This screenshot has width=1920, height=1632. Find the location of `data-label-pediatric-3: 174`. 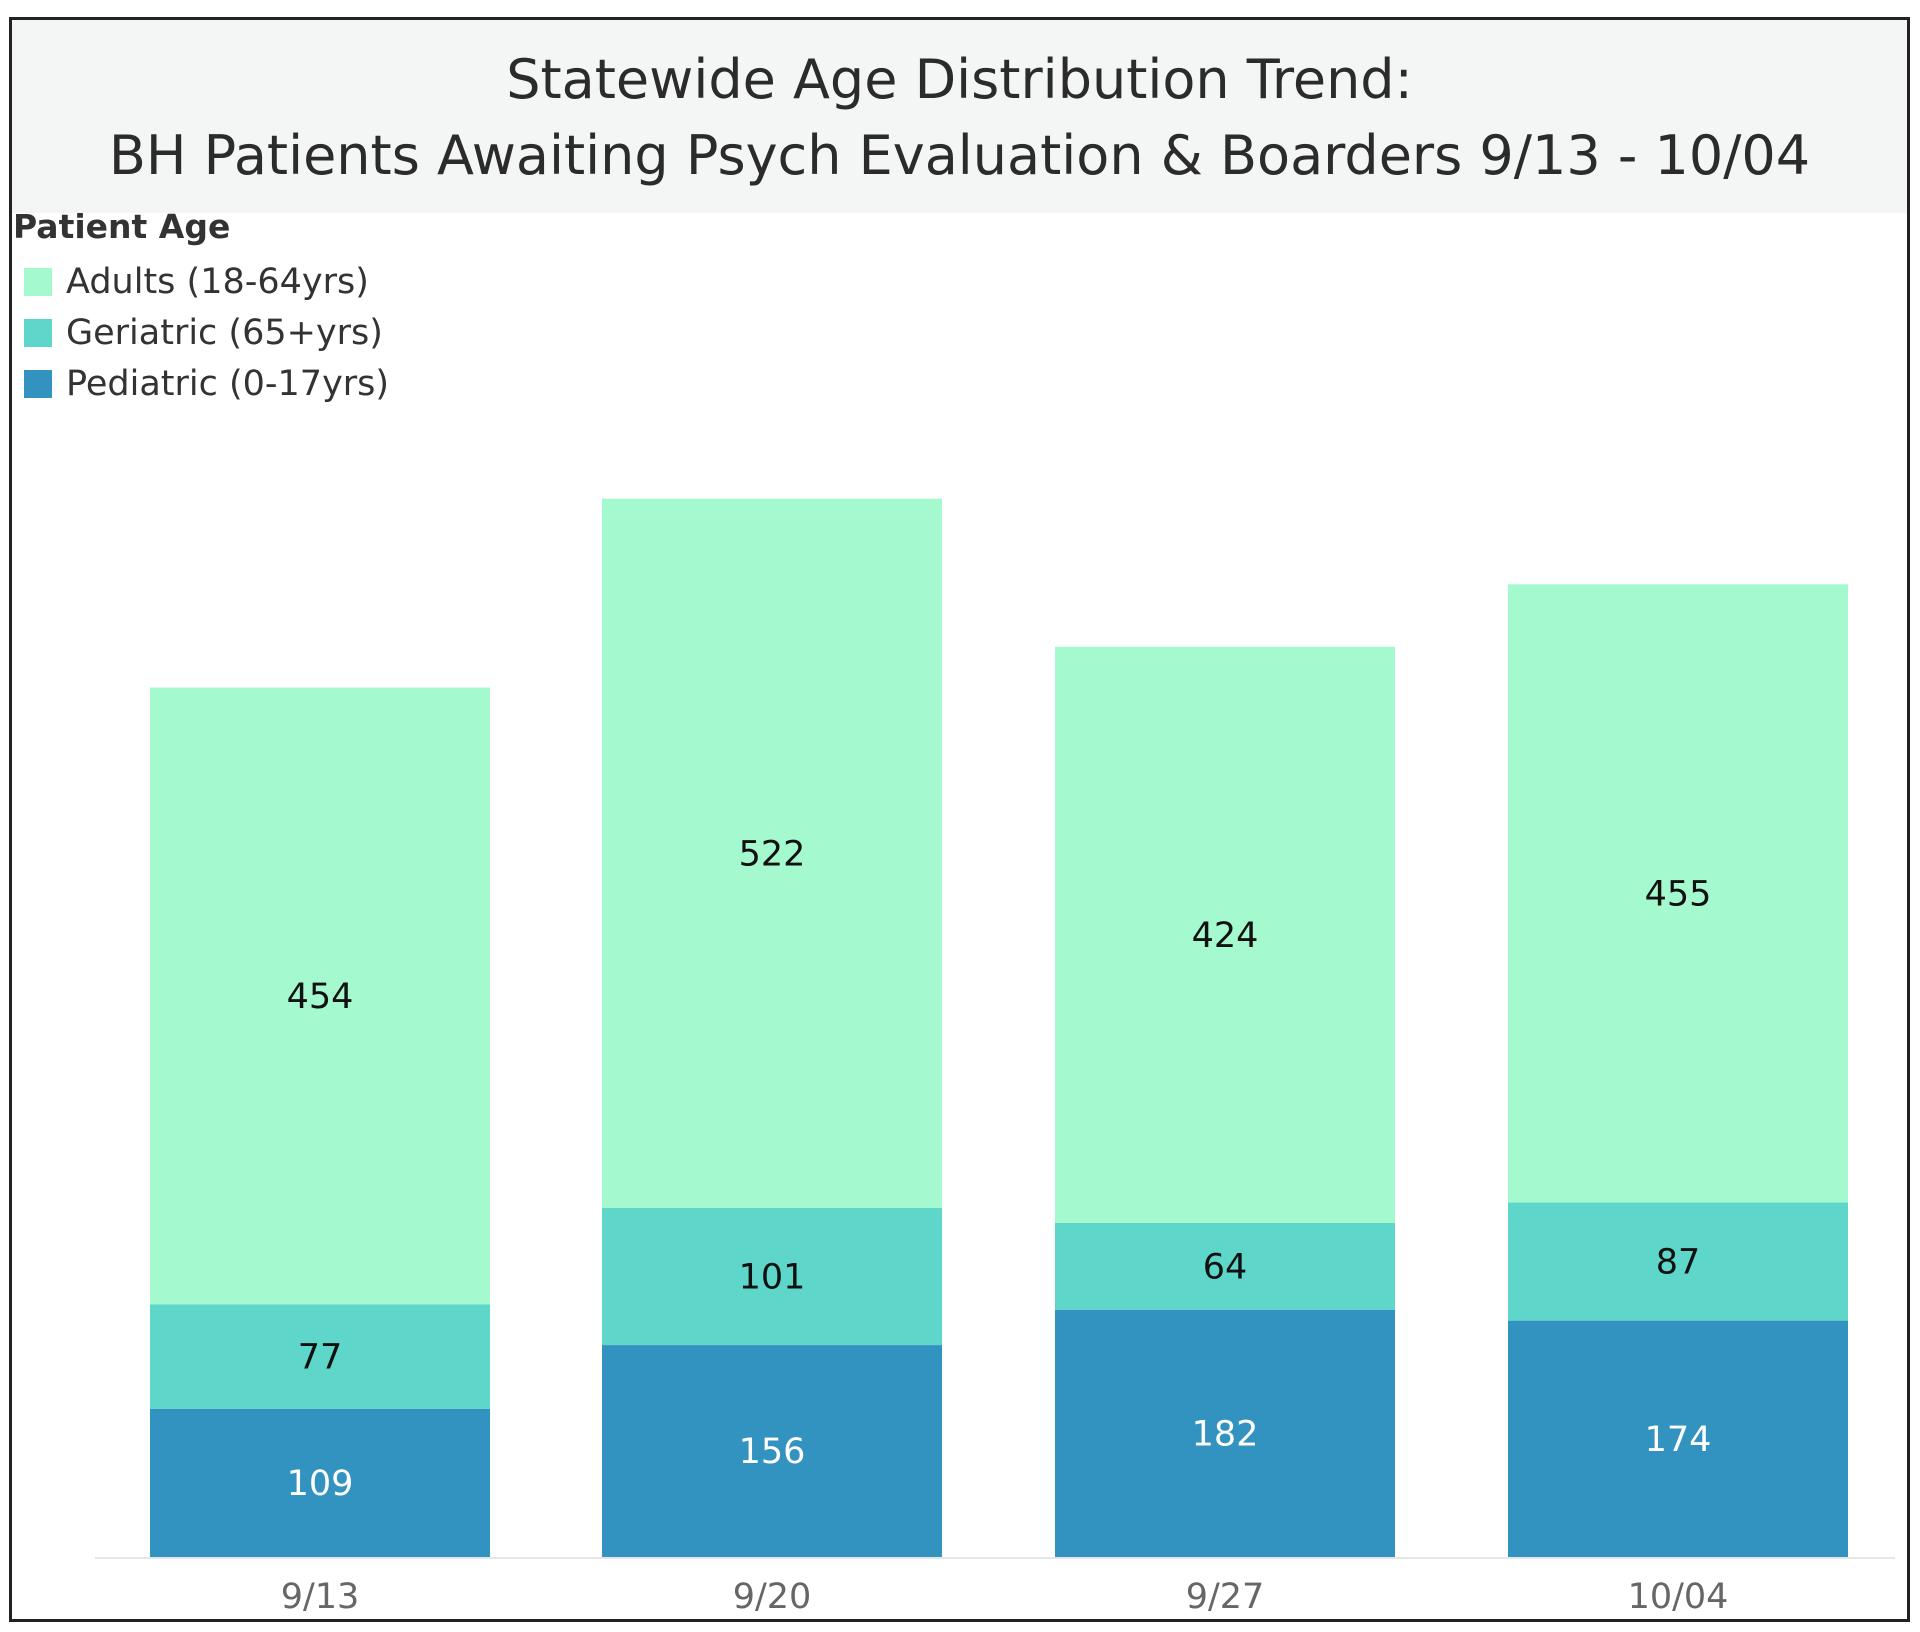

data-label-pediatric-3: 174 is located at coordinates (1678, 1440).